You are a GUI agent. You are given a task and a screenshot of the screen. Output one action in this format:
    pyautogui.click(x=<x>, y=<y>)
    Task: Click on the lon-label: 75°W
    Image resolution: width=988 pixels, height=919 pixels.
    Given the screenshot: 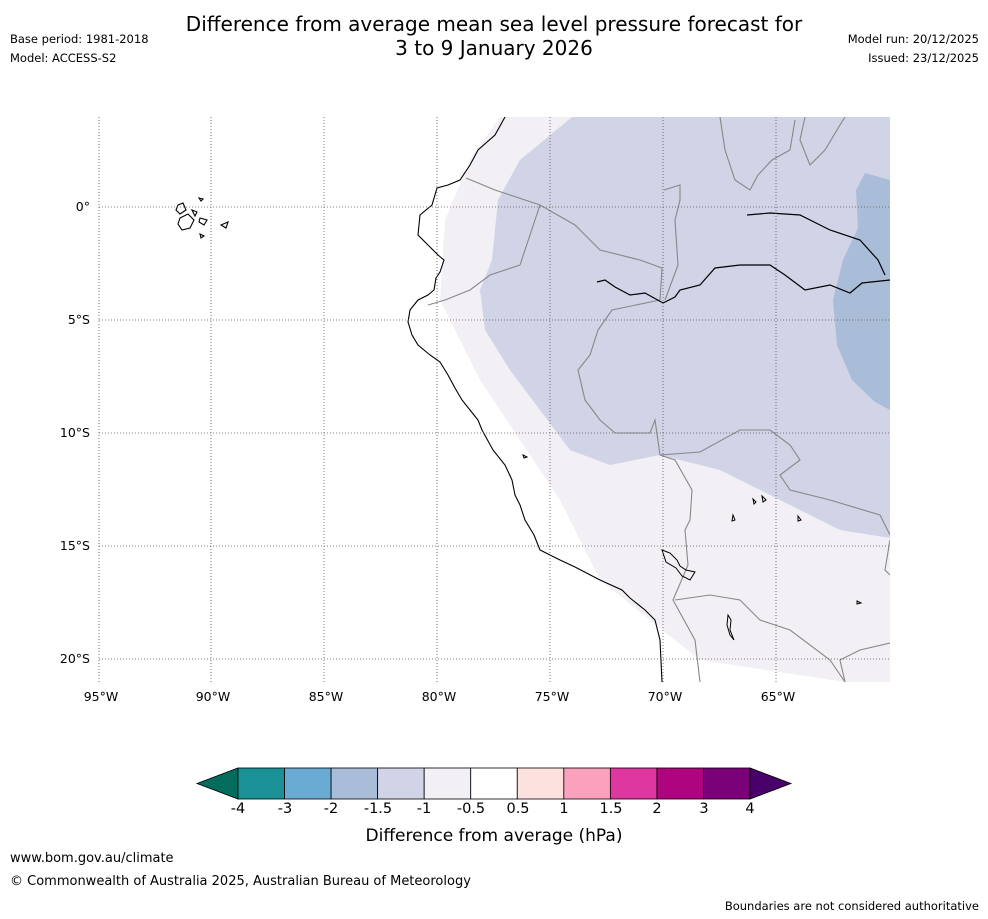 What is the action you would take?
    pyautogui.click(x=552, y=696)
    